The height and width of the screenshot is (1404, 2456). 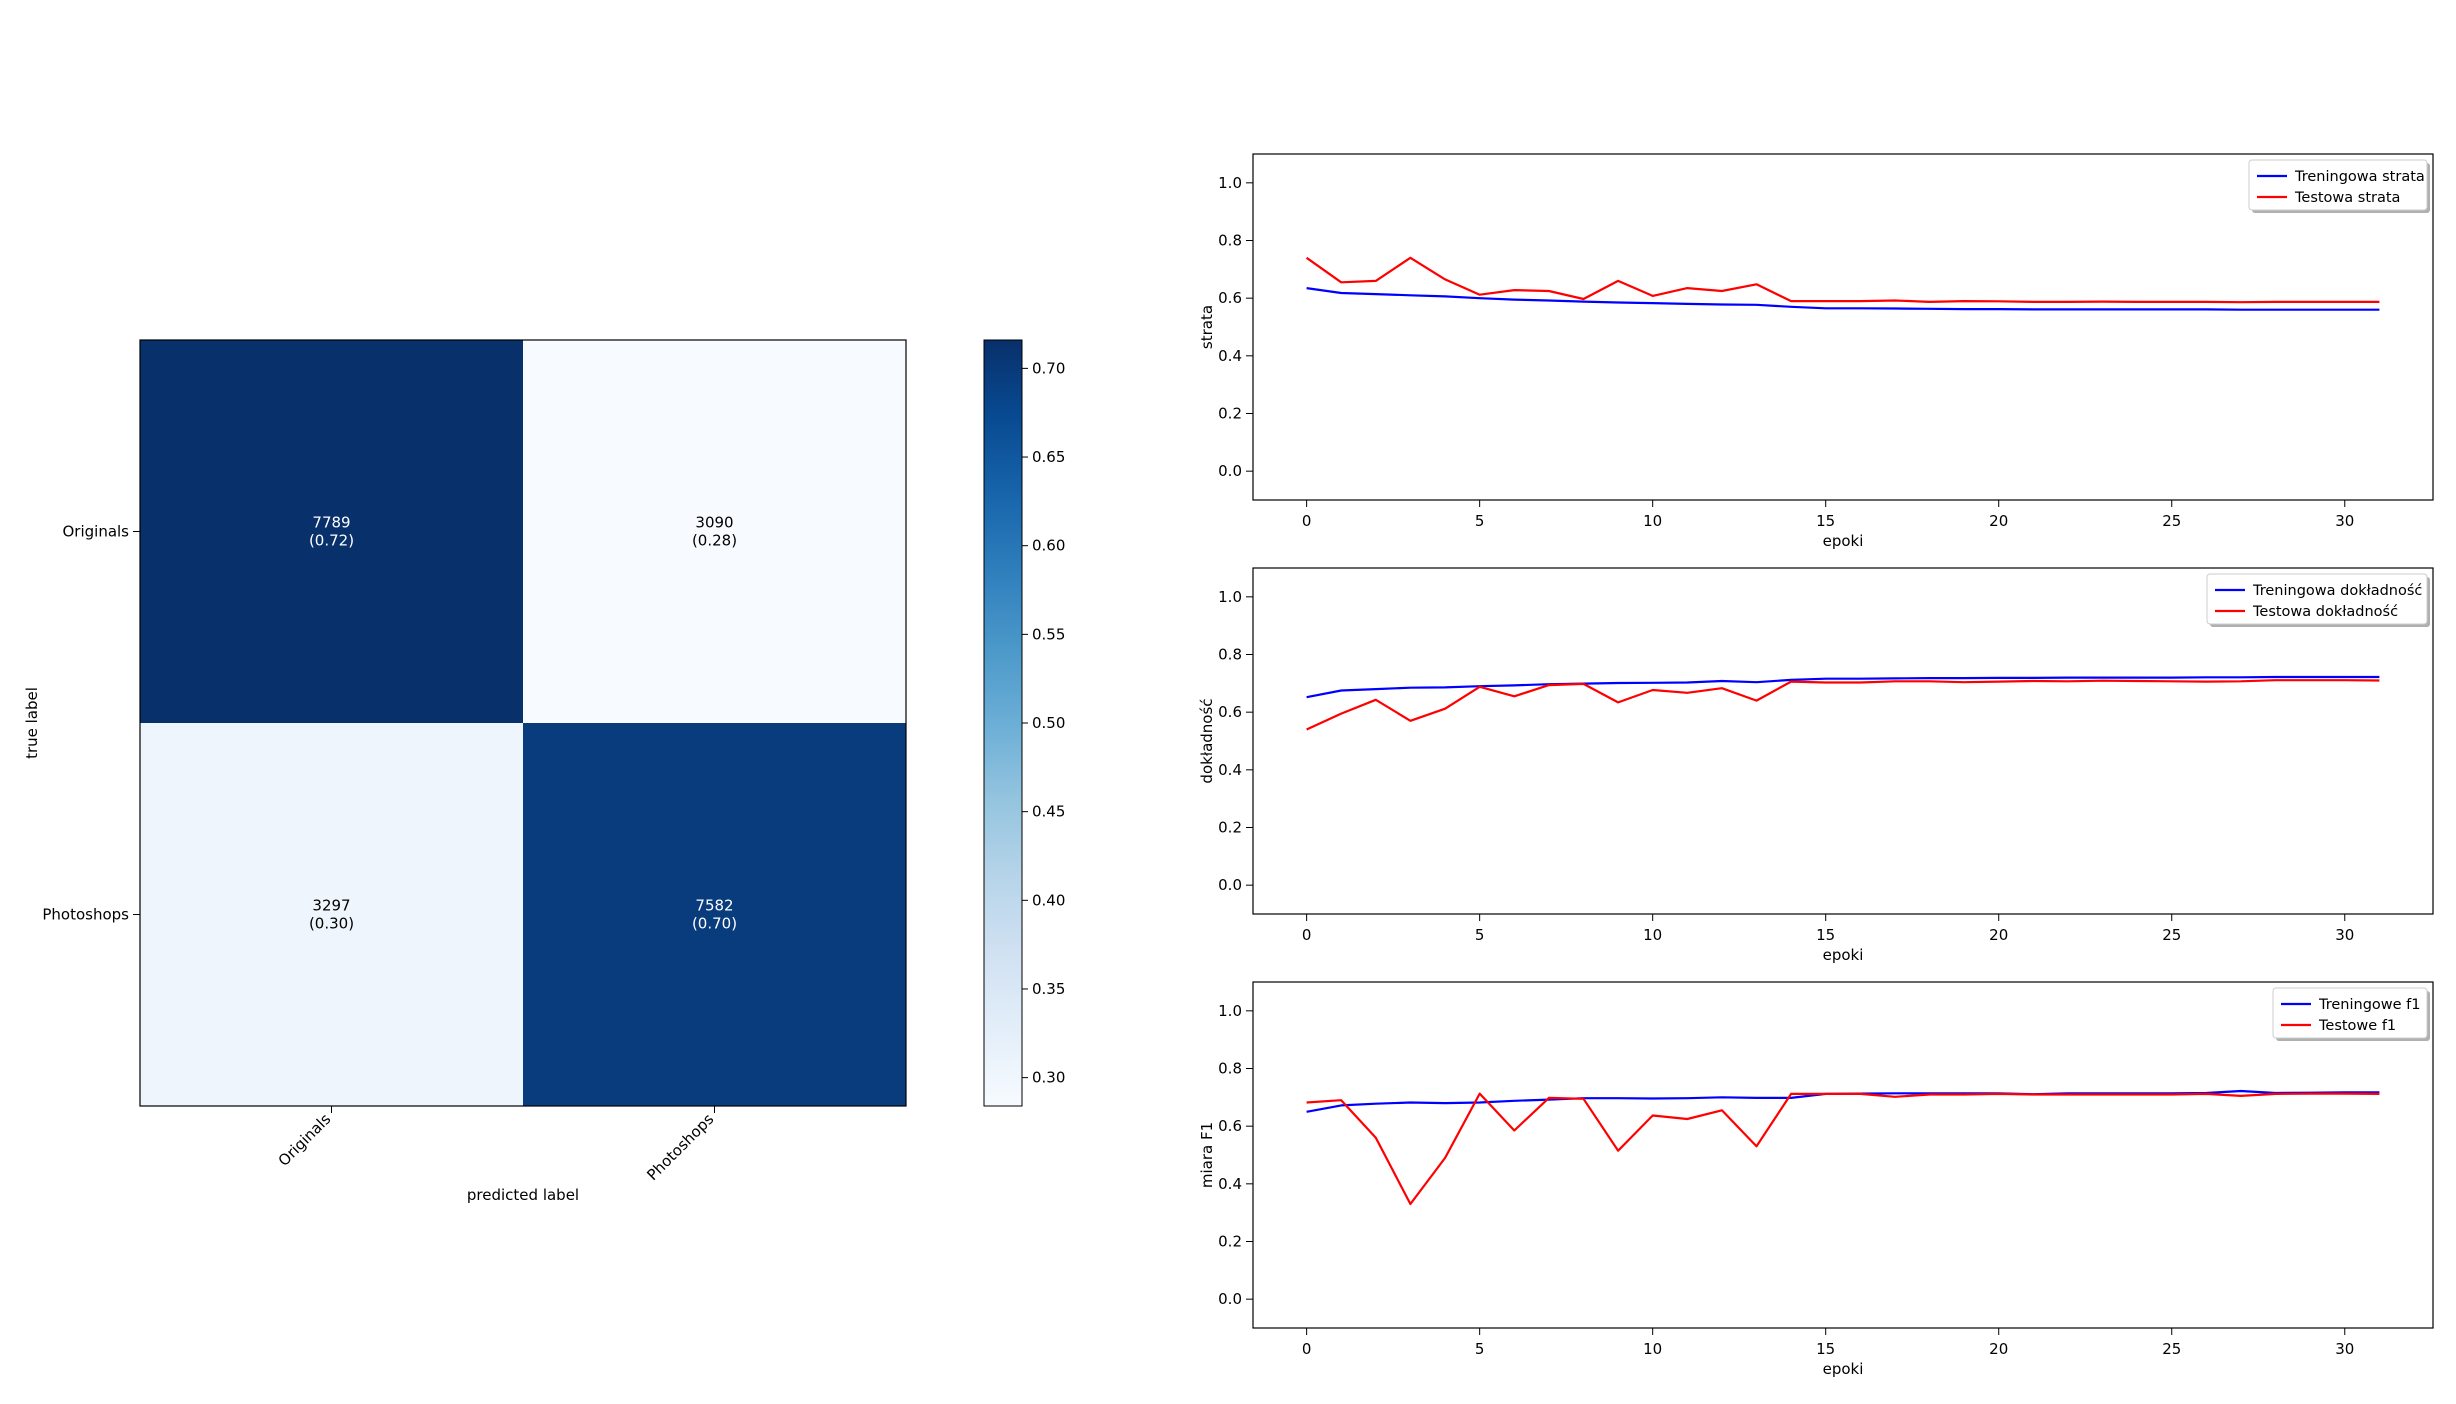 I want to click on y-axis-label: strata, so click(x=1207, y=327).